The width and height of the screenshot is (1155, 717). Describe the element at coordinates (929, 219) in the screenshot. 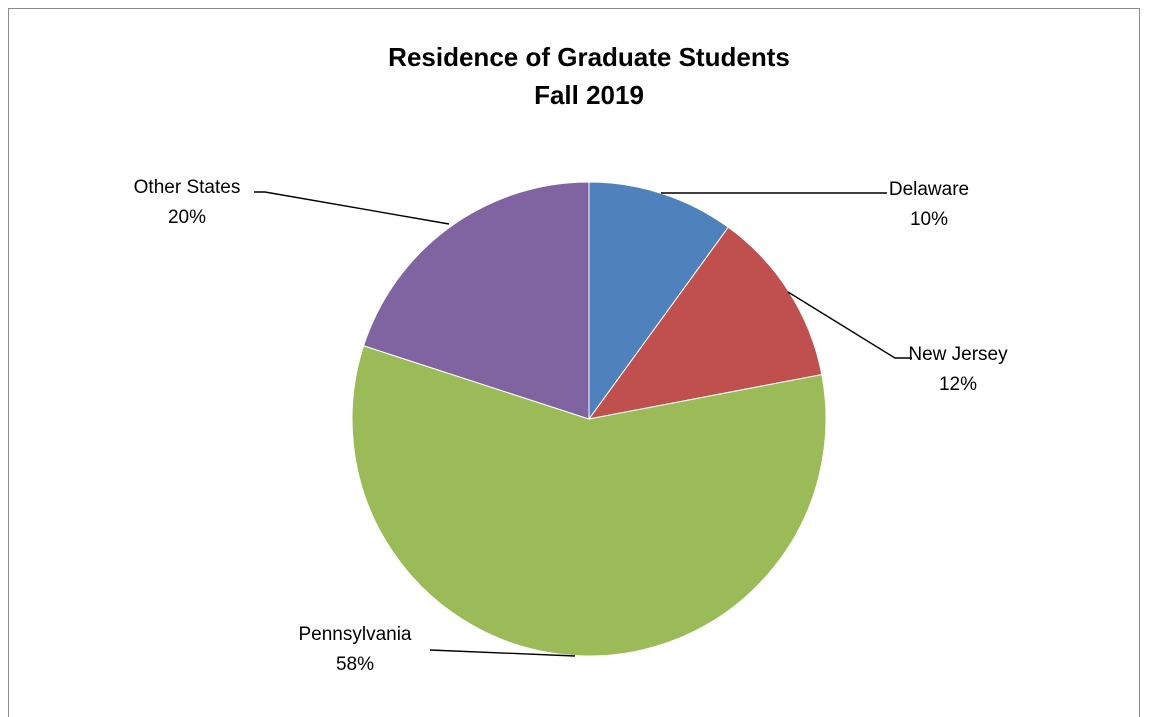

I see `data-label-value-delaware: 10%` at that location.